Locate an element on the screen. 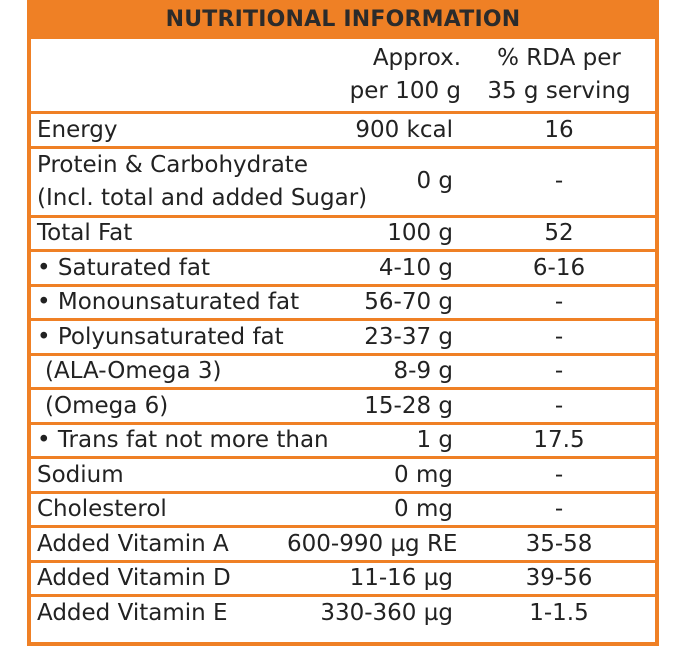  table-row: Added Vitamin D 11-16 µg 39-56 is located at coordinates (343, 579).